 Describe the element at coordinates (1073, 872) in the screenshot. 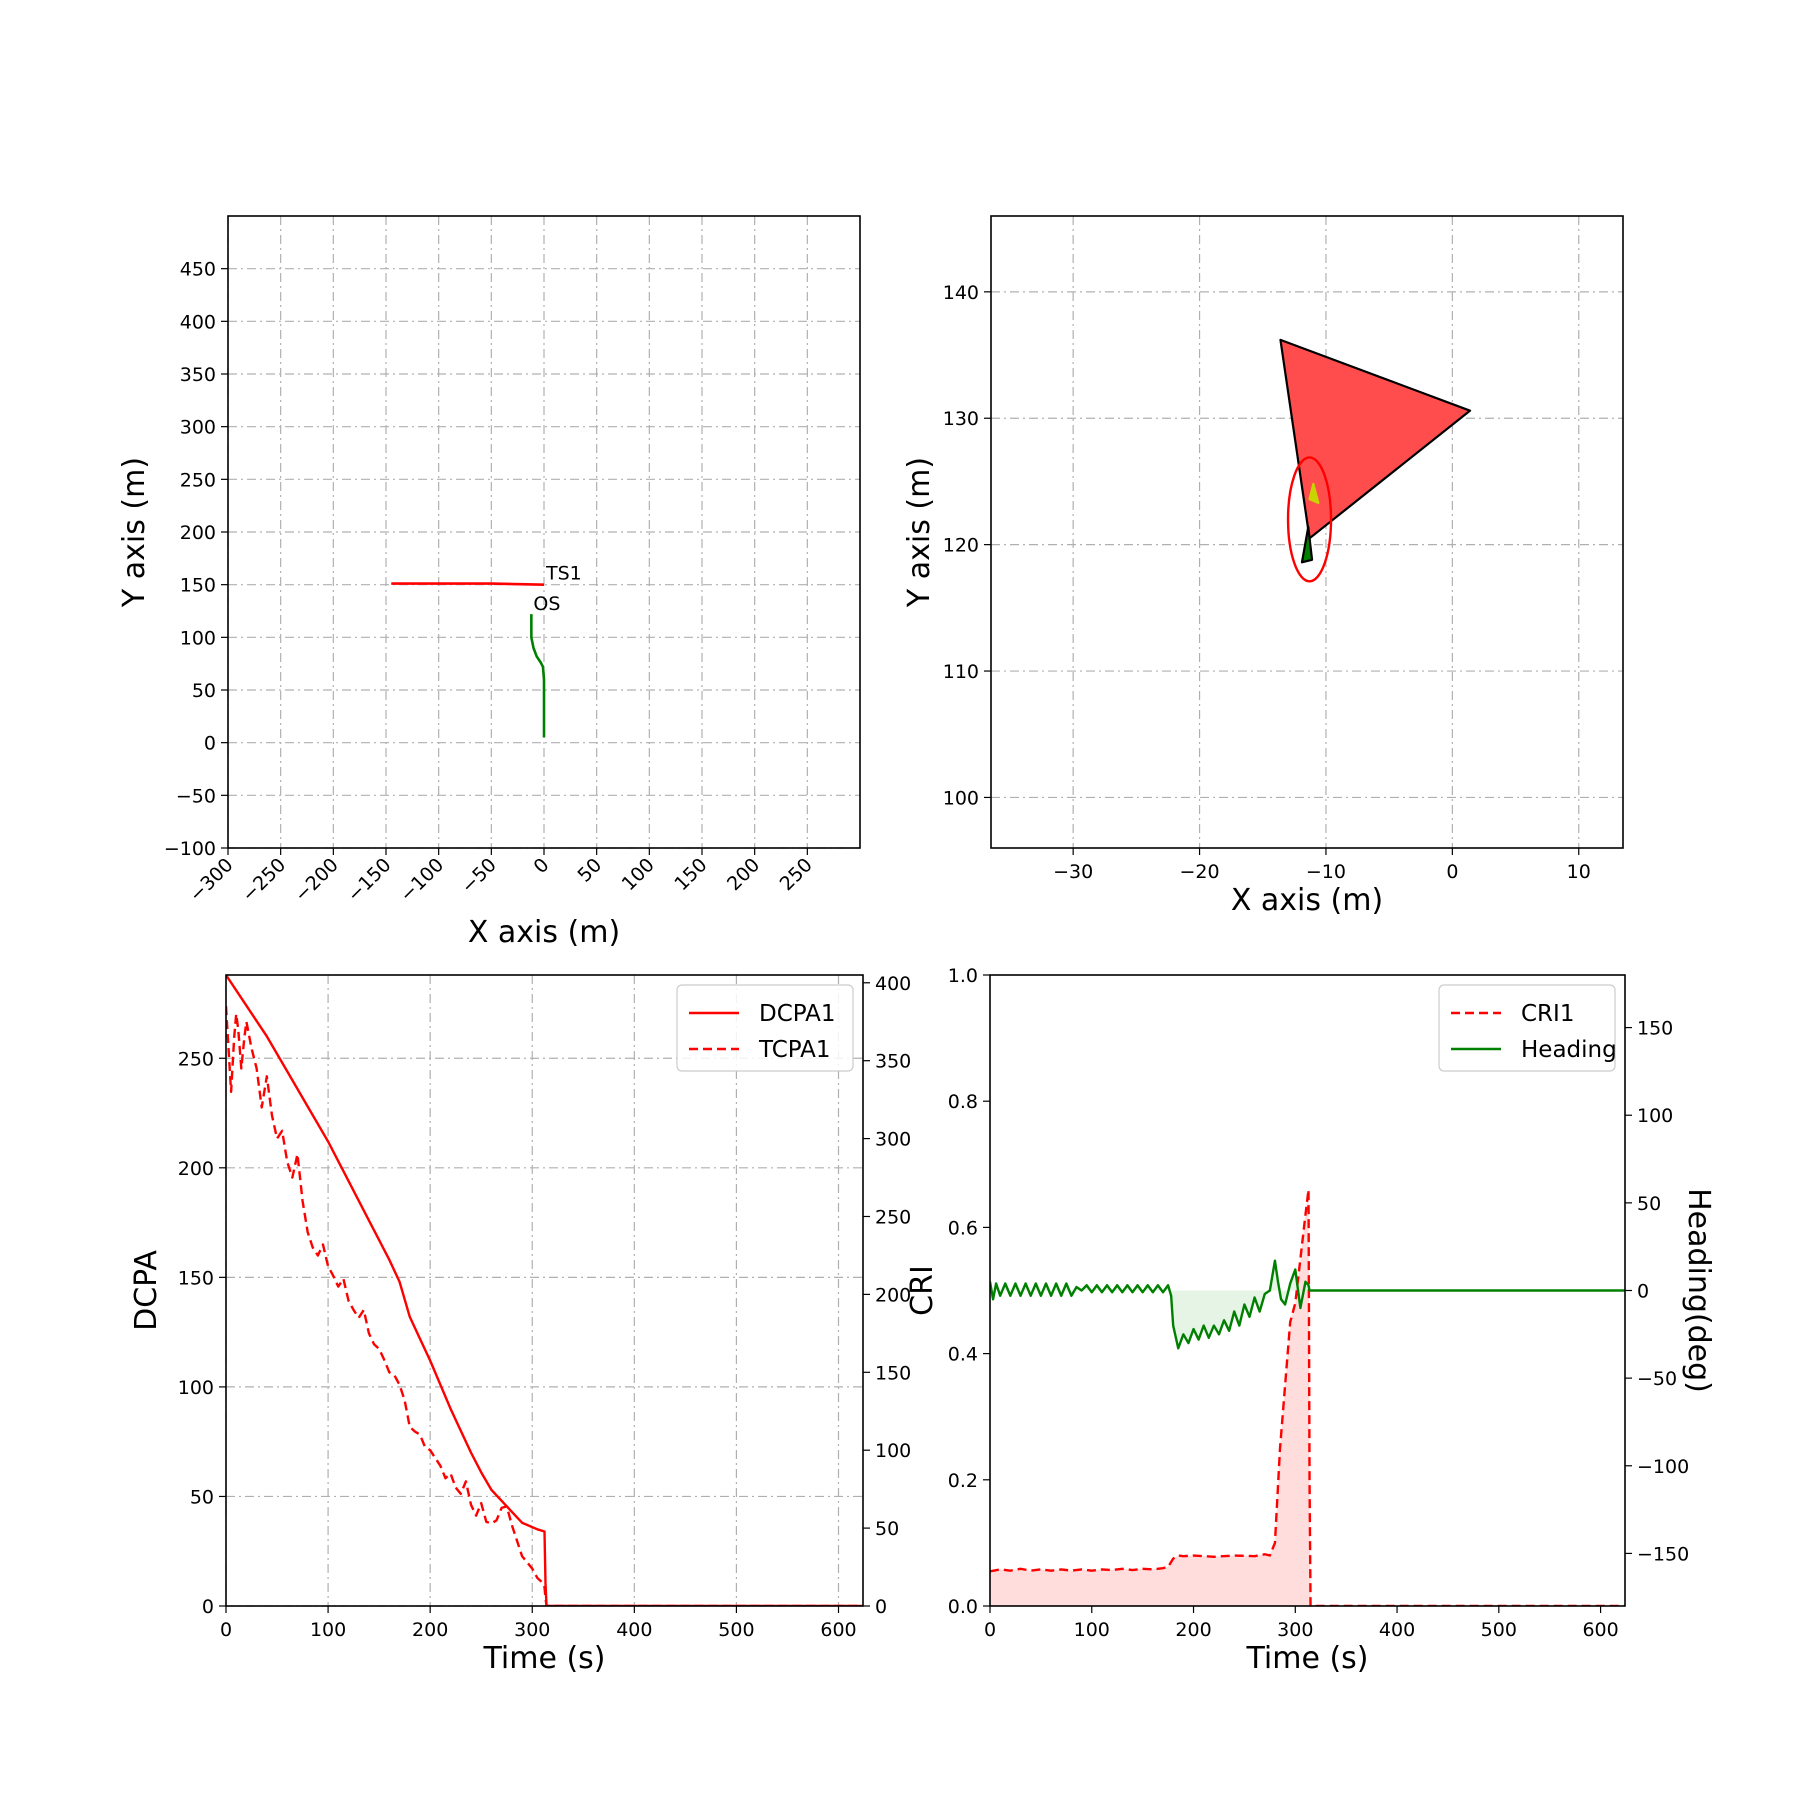

I see `x-tick-label: −30` at that location.